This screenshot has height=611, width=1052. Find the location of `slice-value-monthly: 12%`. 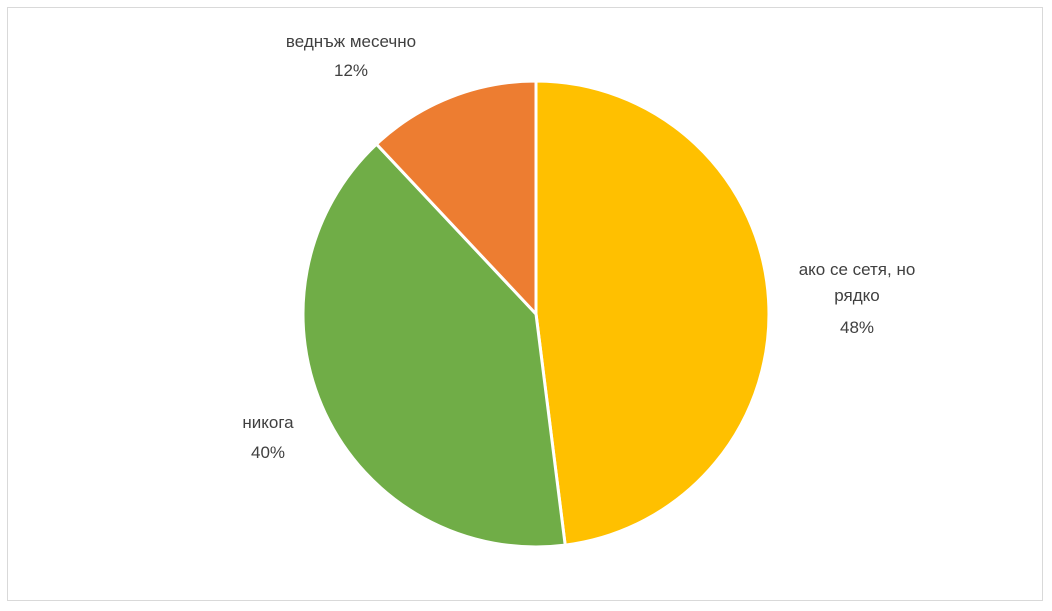

slice-value-monthly: 12% is located at coordinates (351, 70).